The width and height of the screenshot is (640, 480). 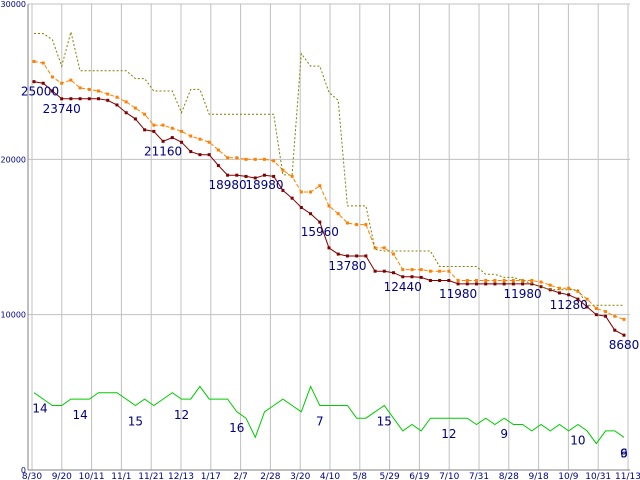 What do you see at coordinates (163, 151) in the screenshot?
I see `data-label: 21160` at bounding box center [163, 151].